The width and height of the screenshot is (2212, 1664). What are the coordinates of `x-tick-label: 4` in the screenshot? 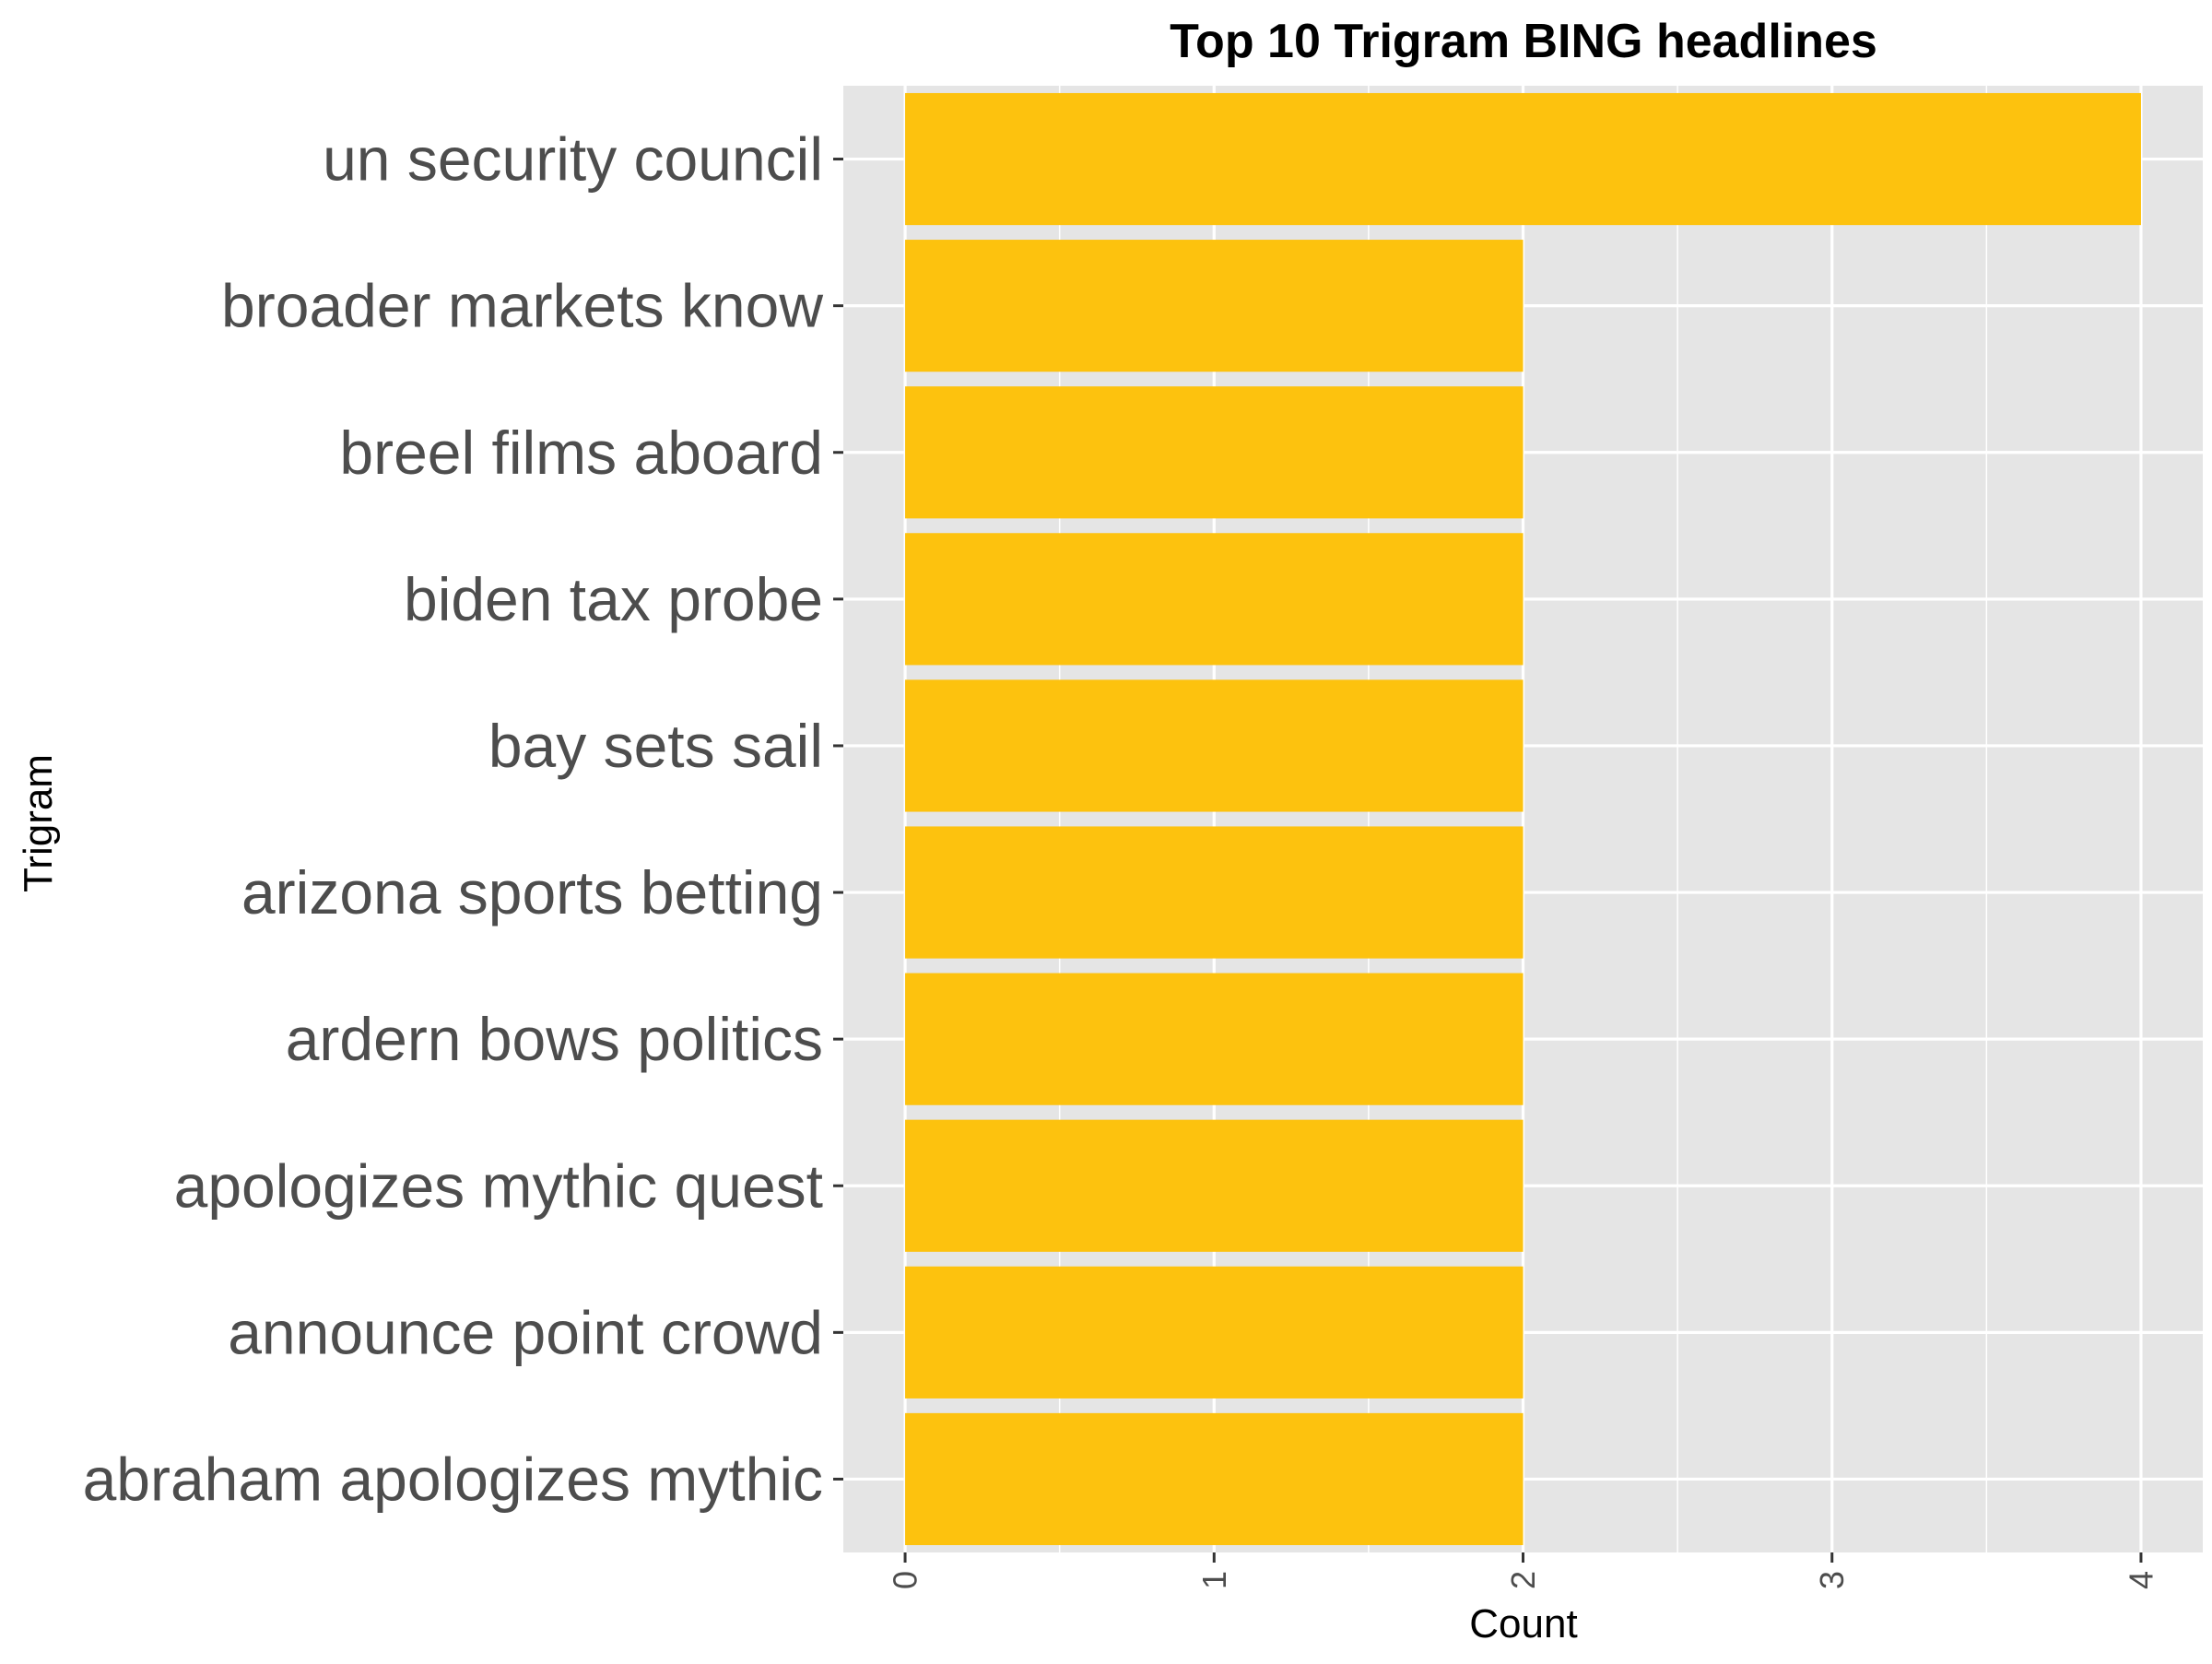 It's located at (2140, 1580).